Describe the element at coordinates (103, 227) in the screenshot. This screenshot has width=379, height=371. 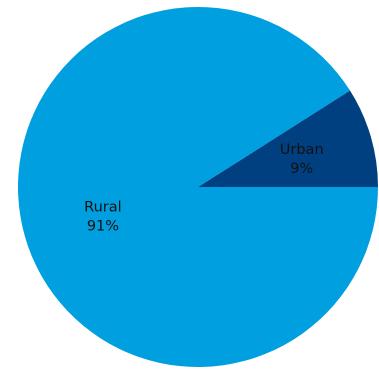
I see `slice-value-rural: 91%` at that location.